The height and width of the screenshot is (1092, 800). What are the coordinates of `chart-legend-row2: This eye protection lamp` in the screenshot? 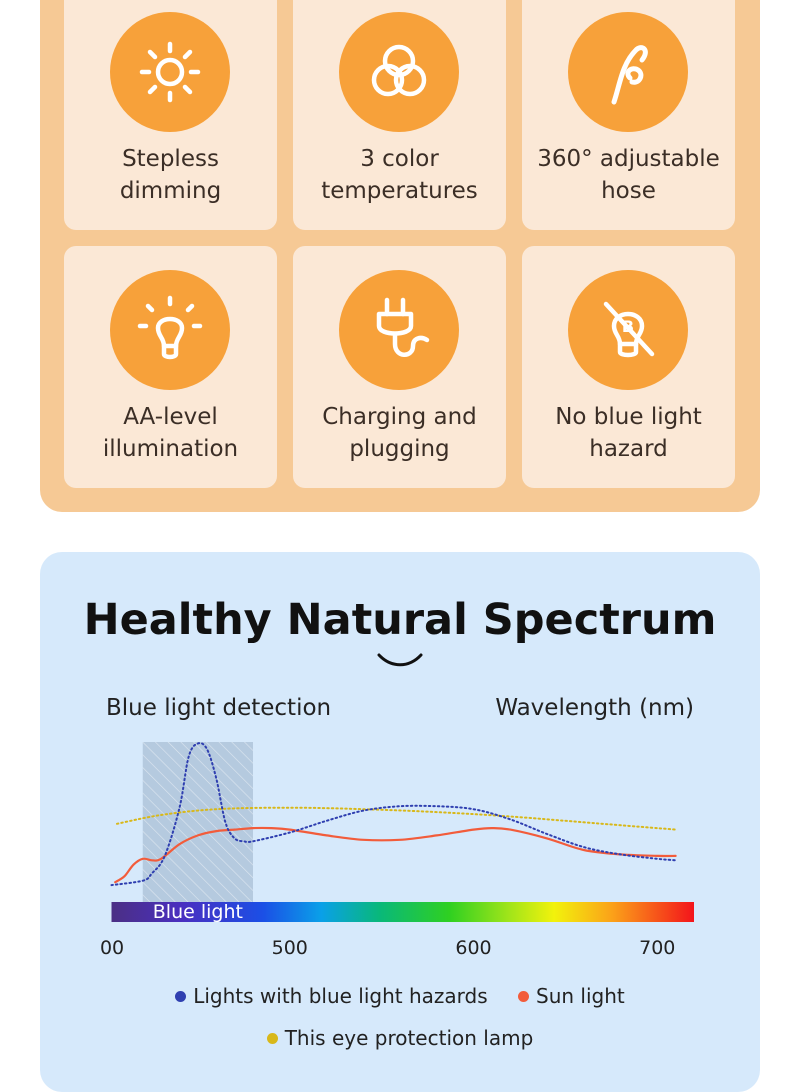 It's located at (400, 1038).